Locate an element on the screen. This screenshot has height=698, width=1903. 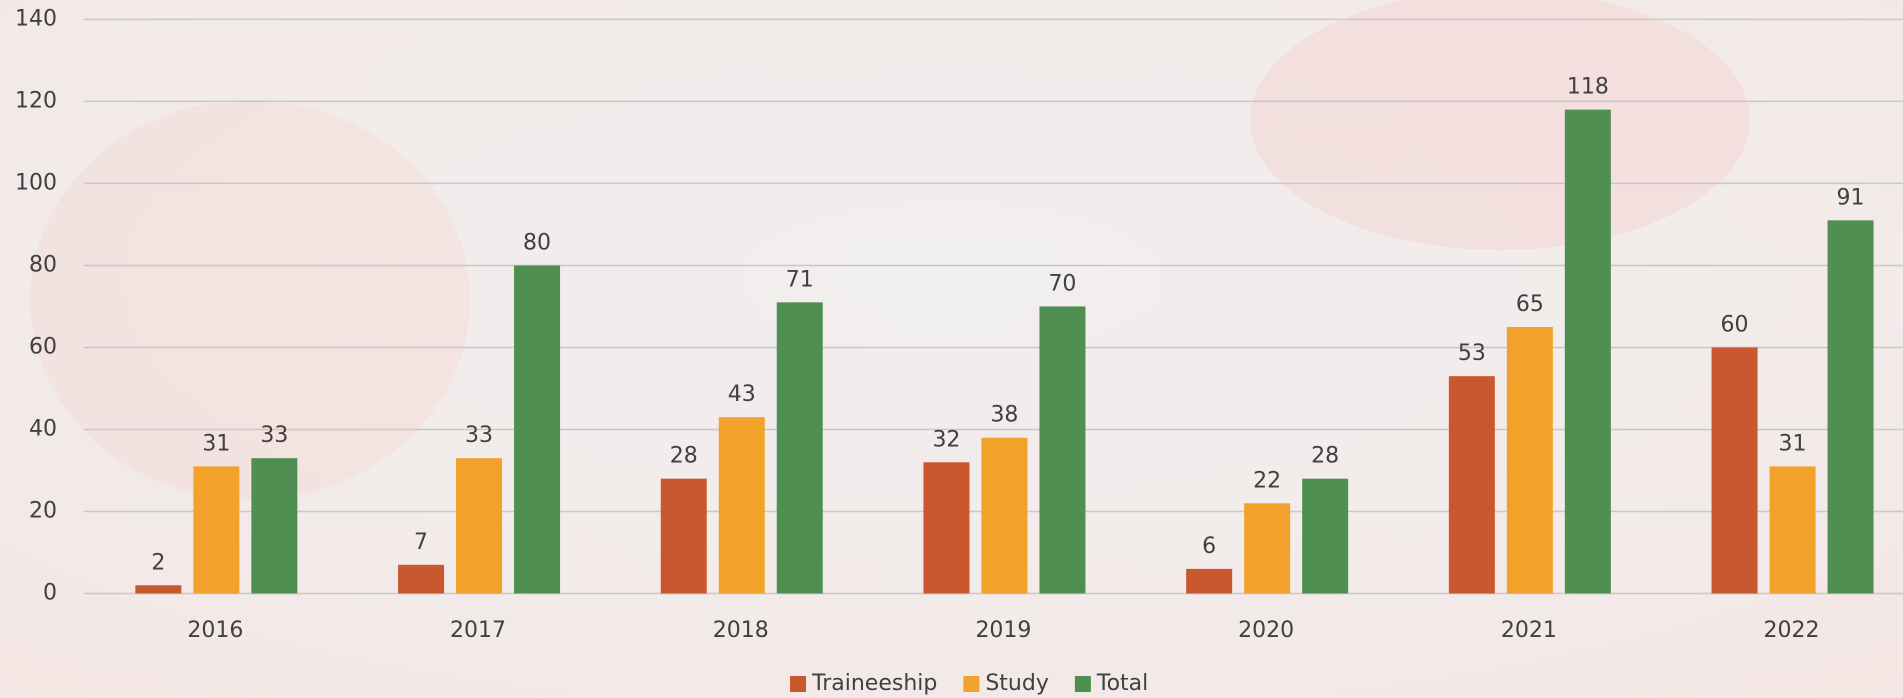
x-tick-label: 2020 is located at coordinates (1266, 630).